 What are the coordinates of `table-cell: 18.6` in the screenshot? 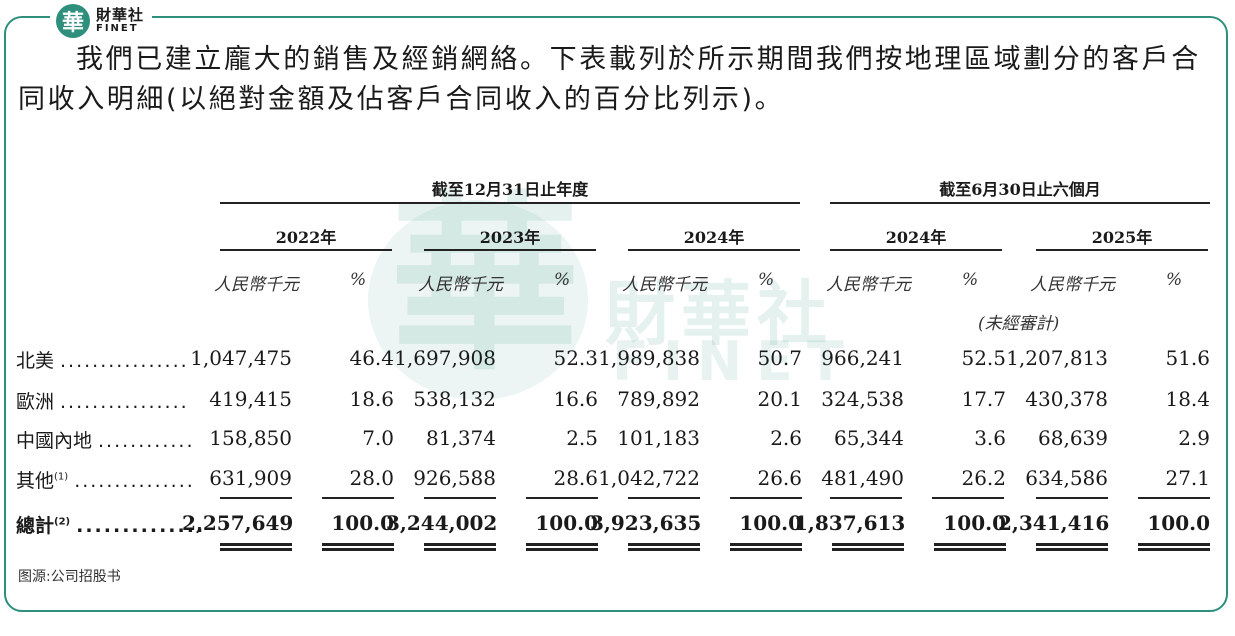 It's located at (371, 399).